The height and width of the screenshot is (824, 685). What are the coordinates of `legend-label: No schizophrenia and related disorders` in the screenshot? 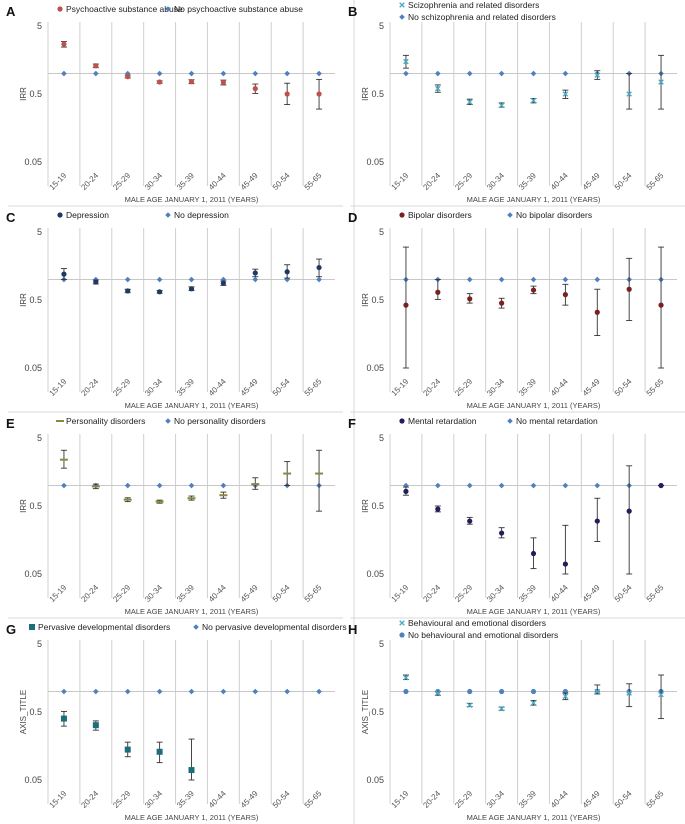 It's located at (482, 17).